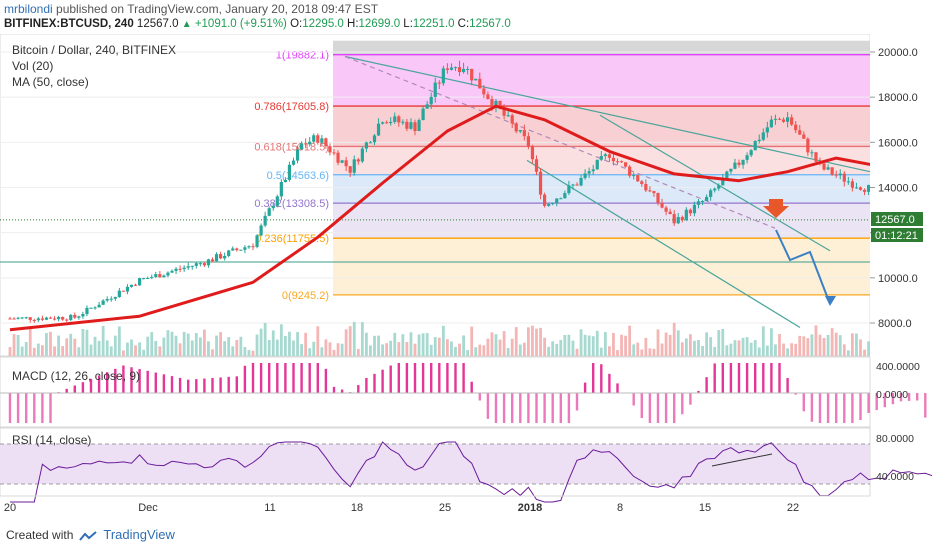 Image resolution: width=932 pixels, height=550 pixels. I want to click on fib-band-top, so click(601, 47).